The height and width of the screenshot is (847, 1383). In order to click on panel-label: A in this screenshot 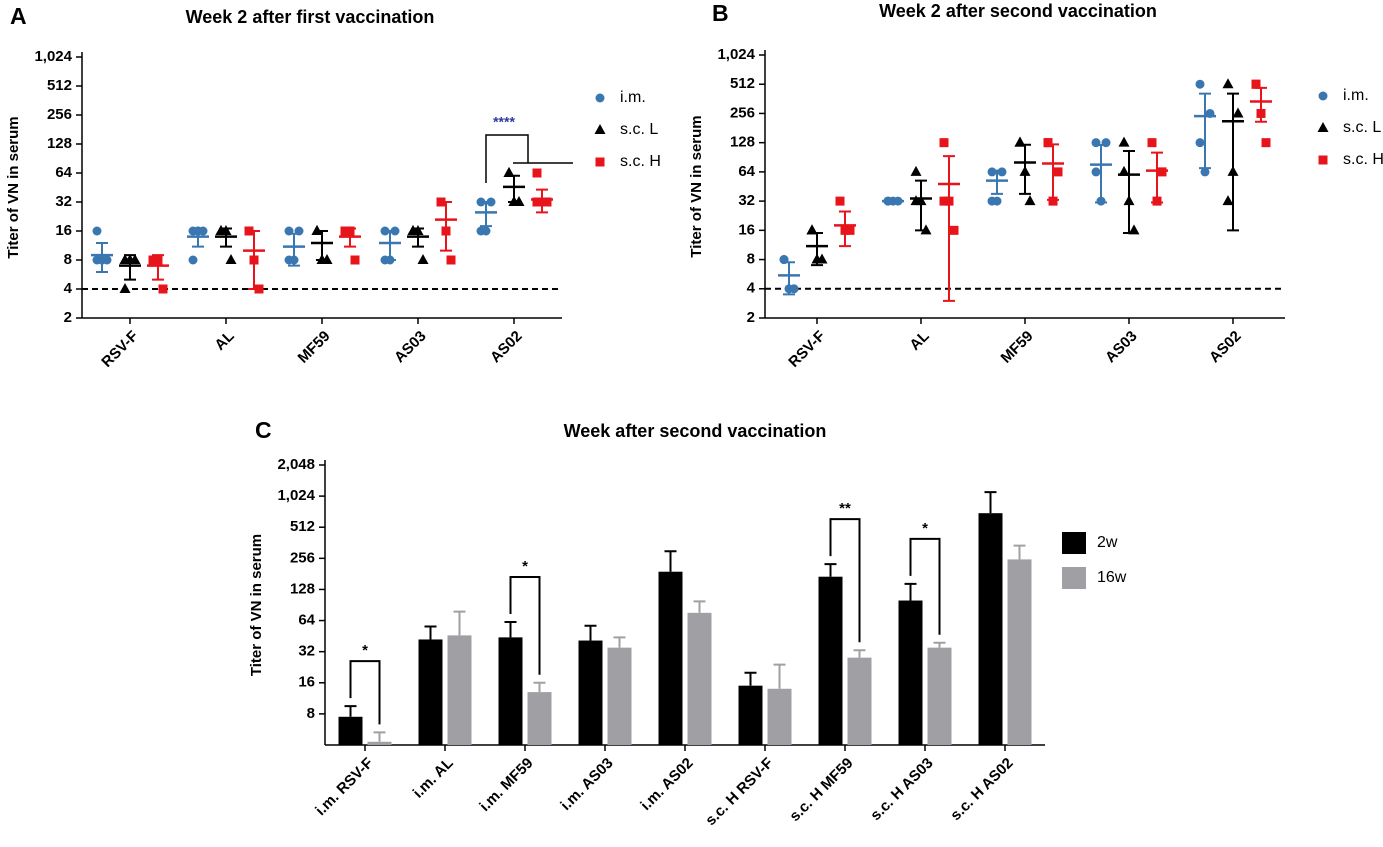, I will do `click(18, 16)`.